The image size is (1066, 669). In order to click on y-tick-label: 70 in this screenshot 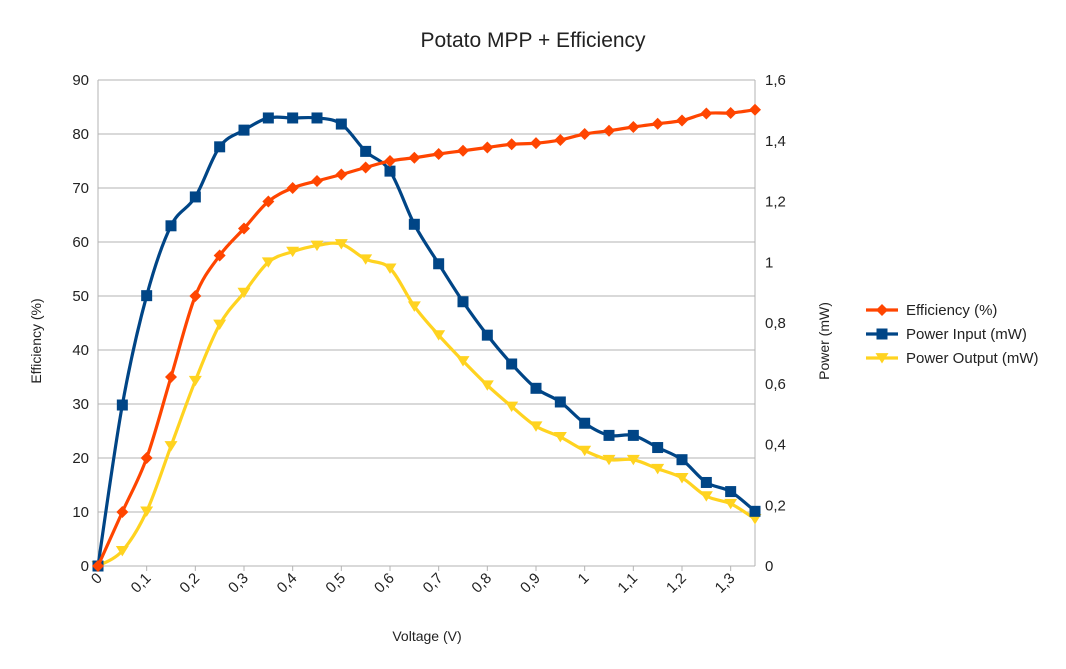, I will do `click(80, 188)`.